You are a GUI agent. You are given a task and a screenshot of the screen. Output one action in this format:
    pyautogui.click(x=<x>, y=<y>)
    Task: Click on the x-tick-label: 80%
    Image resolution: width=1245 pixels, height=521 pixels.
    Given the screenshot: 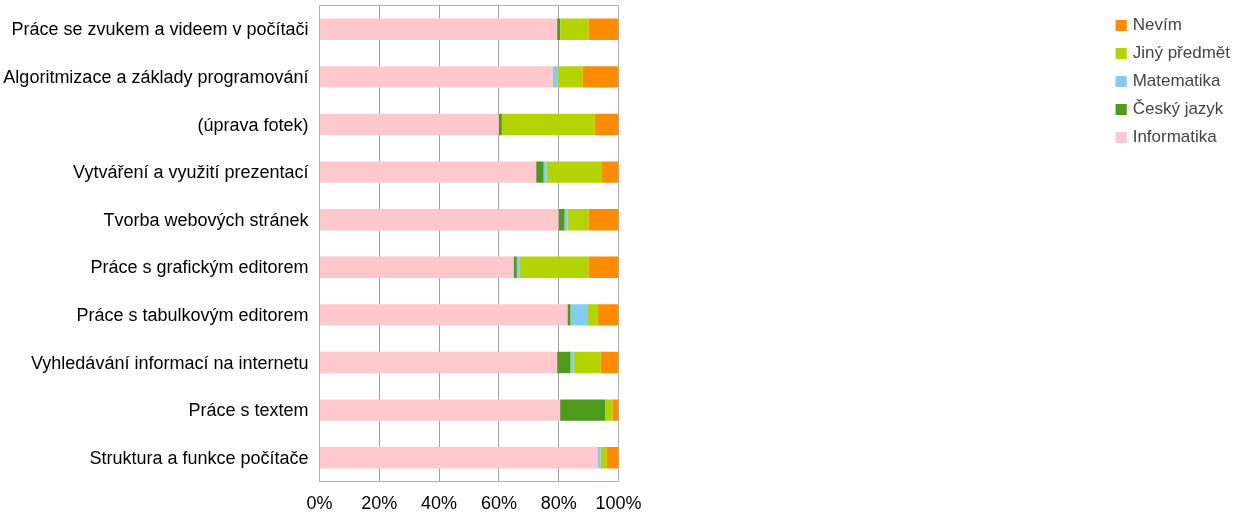 What is the action you would take?
    pyautogui.click(x=558, y=502)
    